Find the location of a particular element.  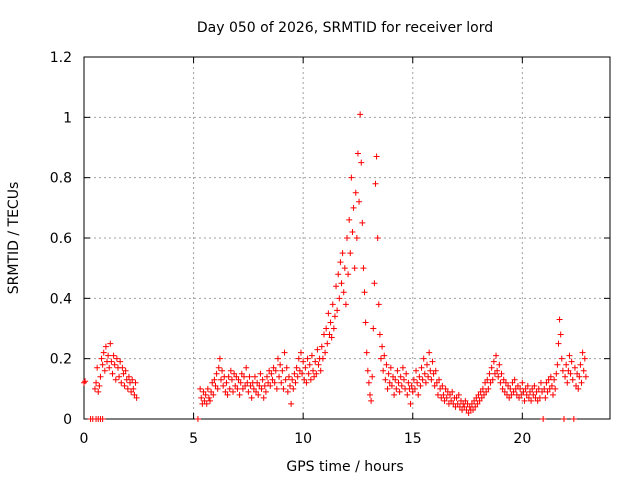

x-tick-label: 15 is located at coordinates (413, 439).